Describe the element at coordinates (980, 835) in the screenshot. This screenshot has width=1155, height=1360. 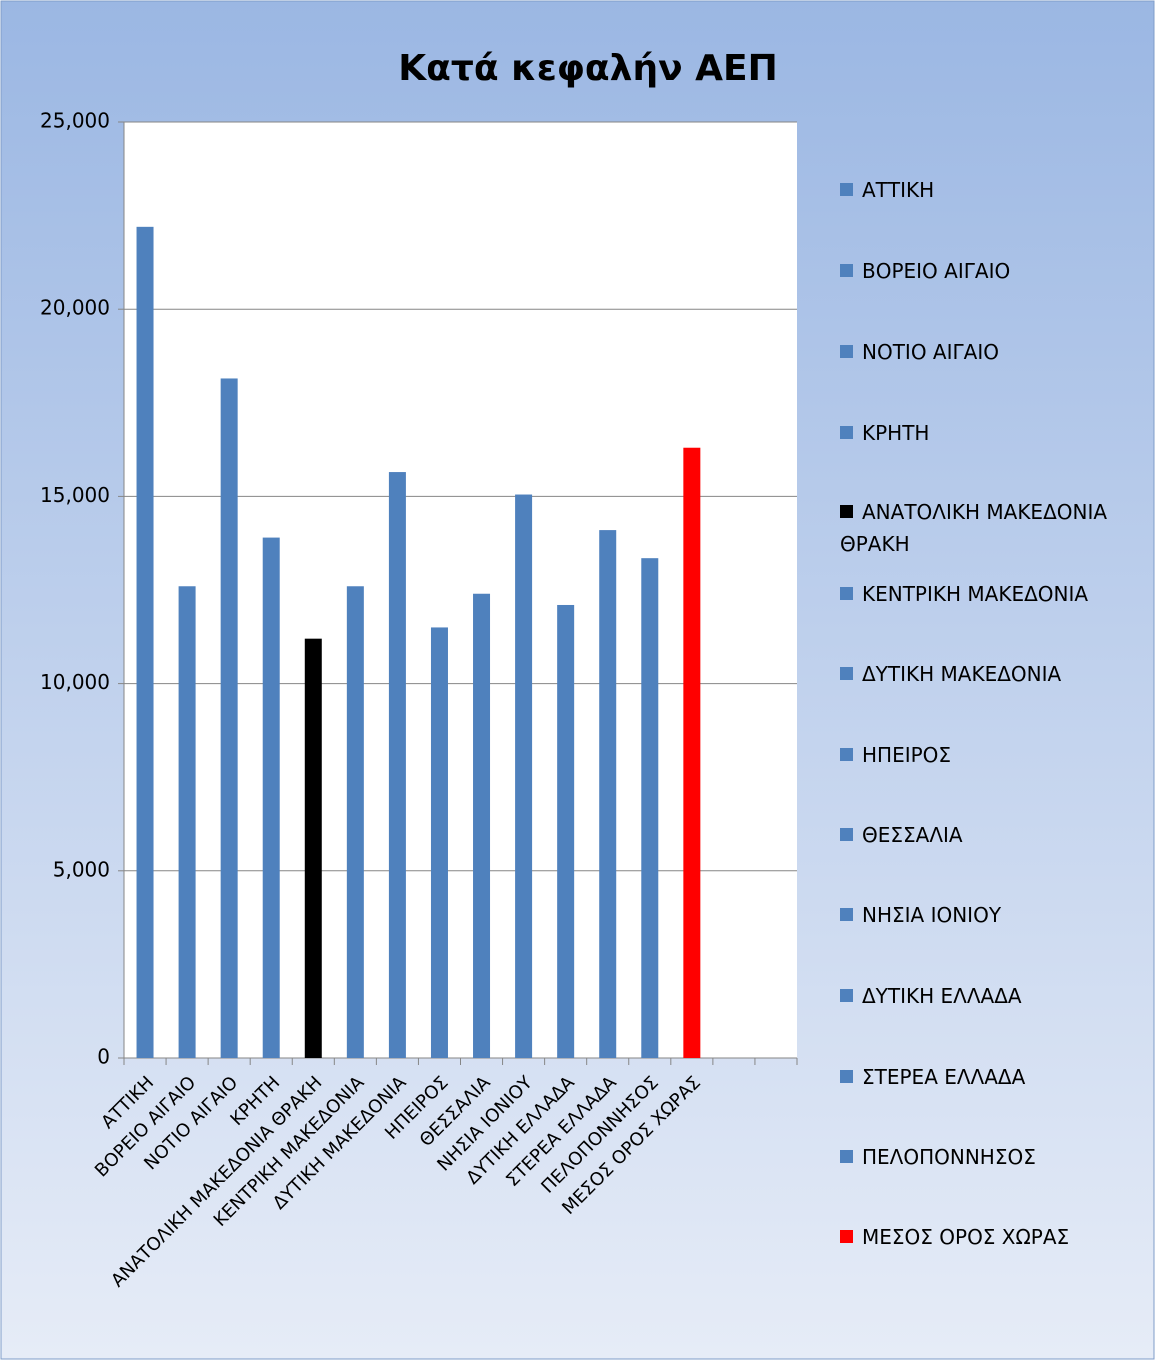
I see `legend-item: ΘΕΣΣΑΛΙΑ` at that location.